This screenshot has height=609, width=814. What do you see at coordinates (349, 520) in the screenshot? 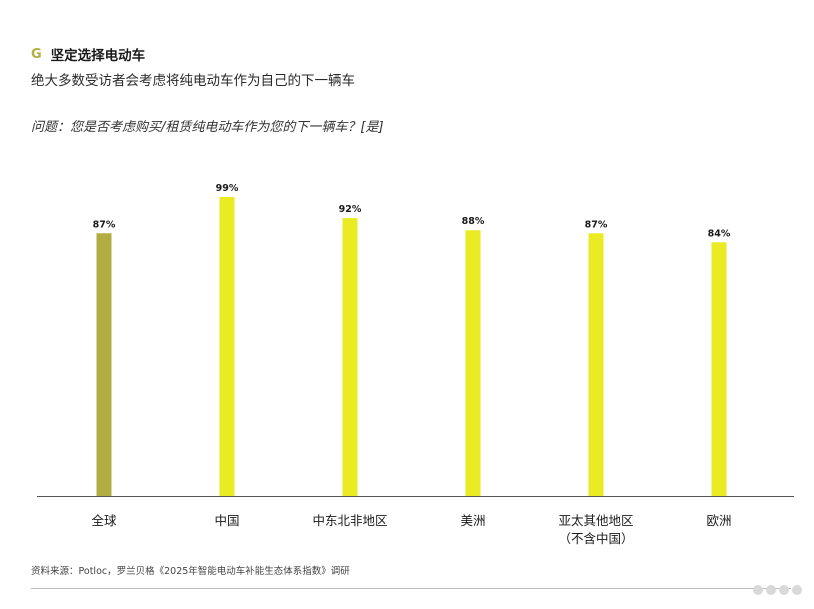
I see `category-label: 中东北非地区` at bounding box center [349, 520].